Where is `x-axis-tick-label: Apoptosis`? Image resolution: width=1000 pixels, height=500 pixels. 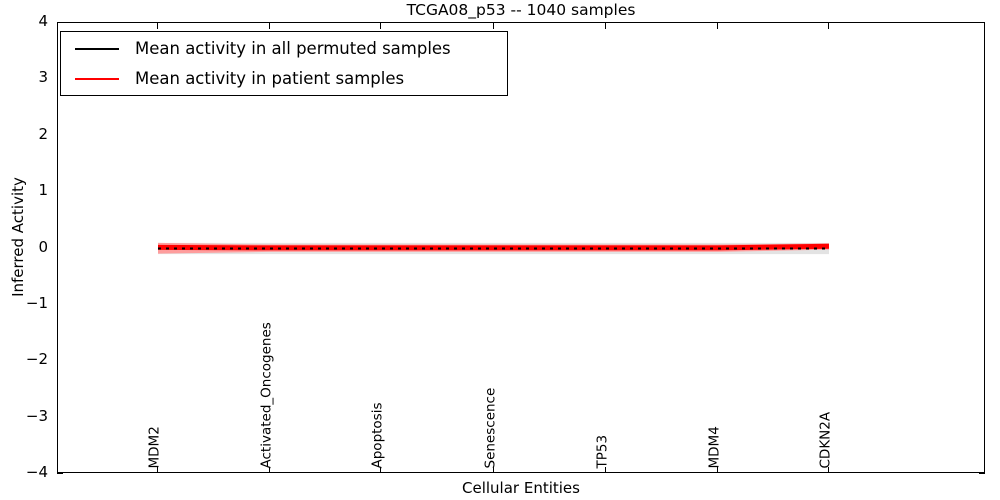
x-axis-tick-label: Apoptosis is located at coordinates (377, 434).